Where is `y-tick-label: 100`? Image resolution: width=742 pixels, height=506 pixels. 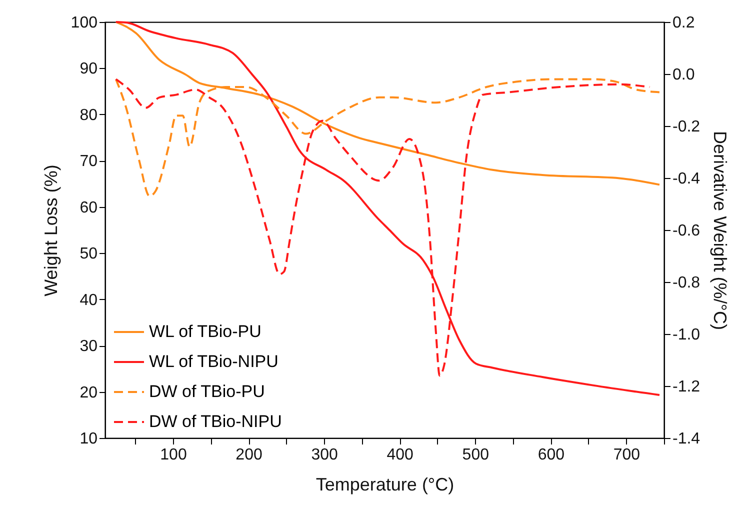
y-tick-label: 100 is located at coordinates (84, 23).